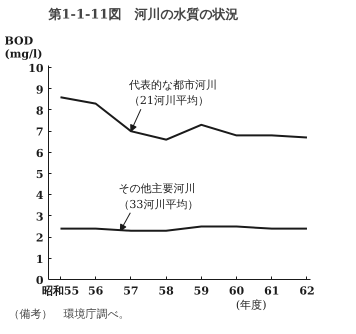 The image size is (356, 334). What do you see at coordinates (69, 314) in the screenshot?
I see `text: （備考） 環境庁調べ。` at bounding box center [69, 314].